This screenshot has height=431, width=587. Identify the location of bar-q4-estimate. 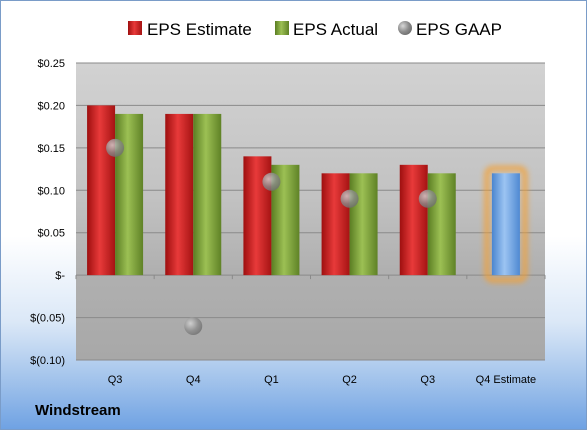
(505, 224).